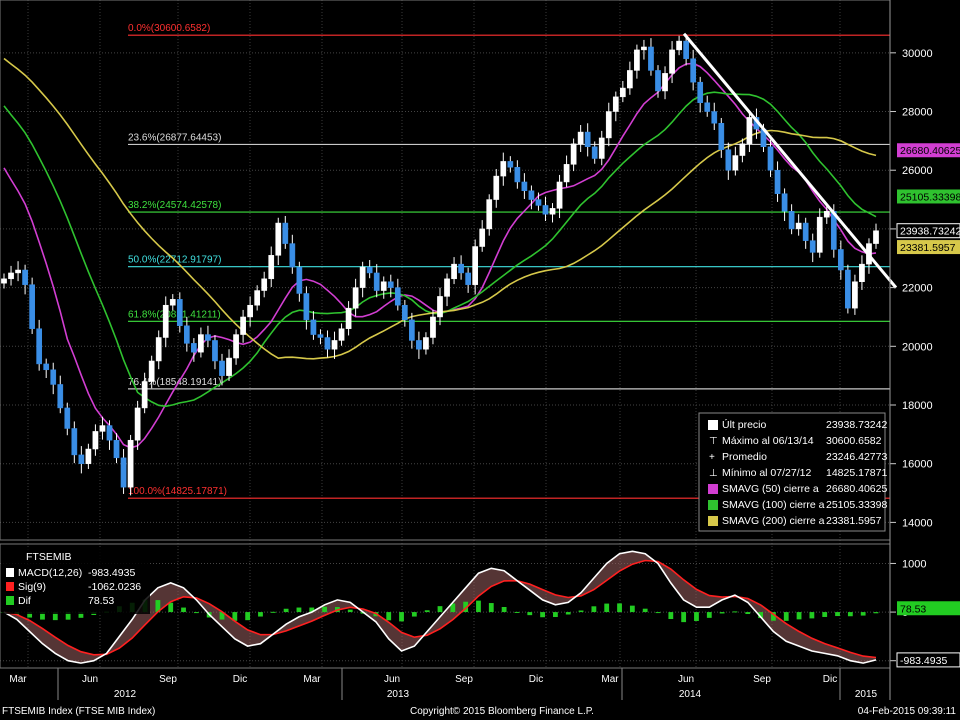 The width and height of the screenshot is (960, 720). Describe the element at coordinates (923, 661) in the screenshot. I see `macd-right-label: -983.4935` at that location.